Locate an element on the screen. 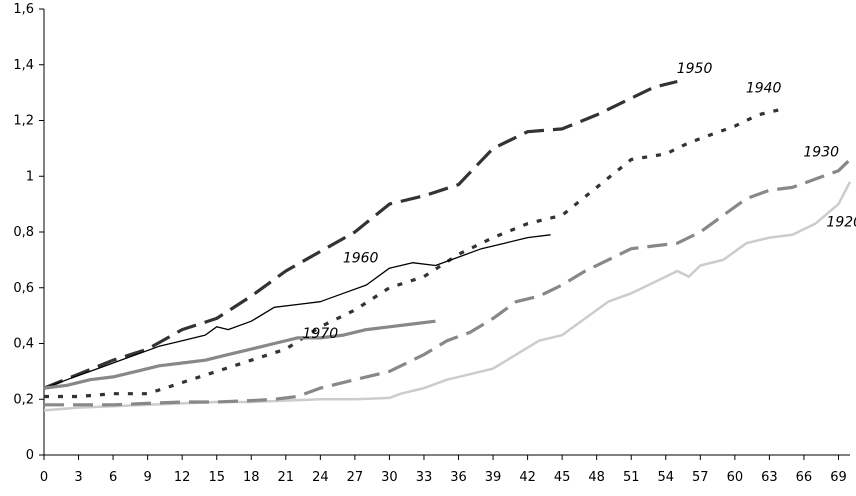 Image resolution: width=856 pixels, height=496 pixels. x-tick-label: 15 is located at coordinates (216, 477).